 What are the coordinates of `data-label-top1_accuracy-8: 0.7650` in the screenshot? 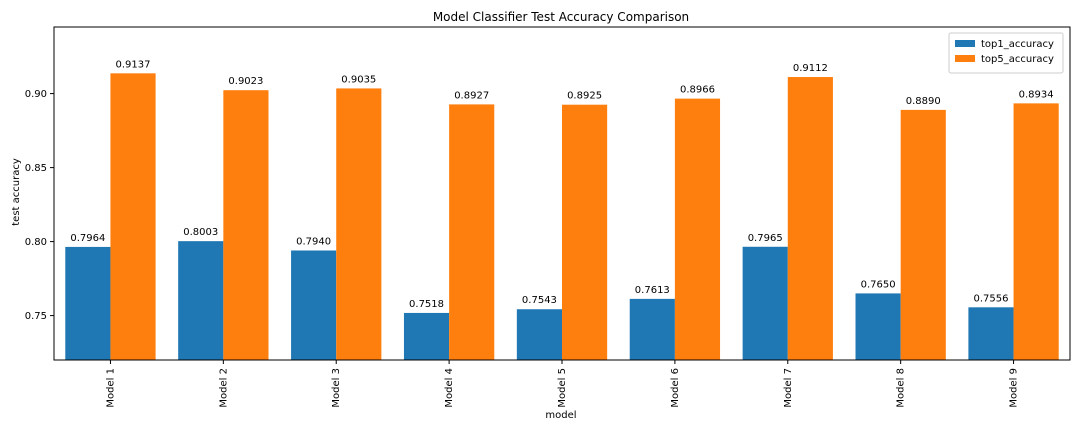 It's located at (878, 284).